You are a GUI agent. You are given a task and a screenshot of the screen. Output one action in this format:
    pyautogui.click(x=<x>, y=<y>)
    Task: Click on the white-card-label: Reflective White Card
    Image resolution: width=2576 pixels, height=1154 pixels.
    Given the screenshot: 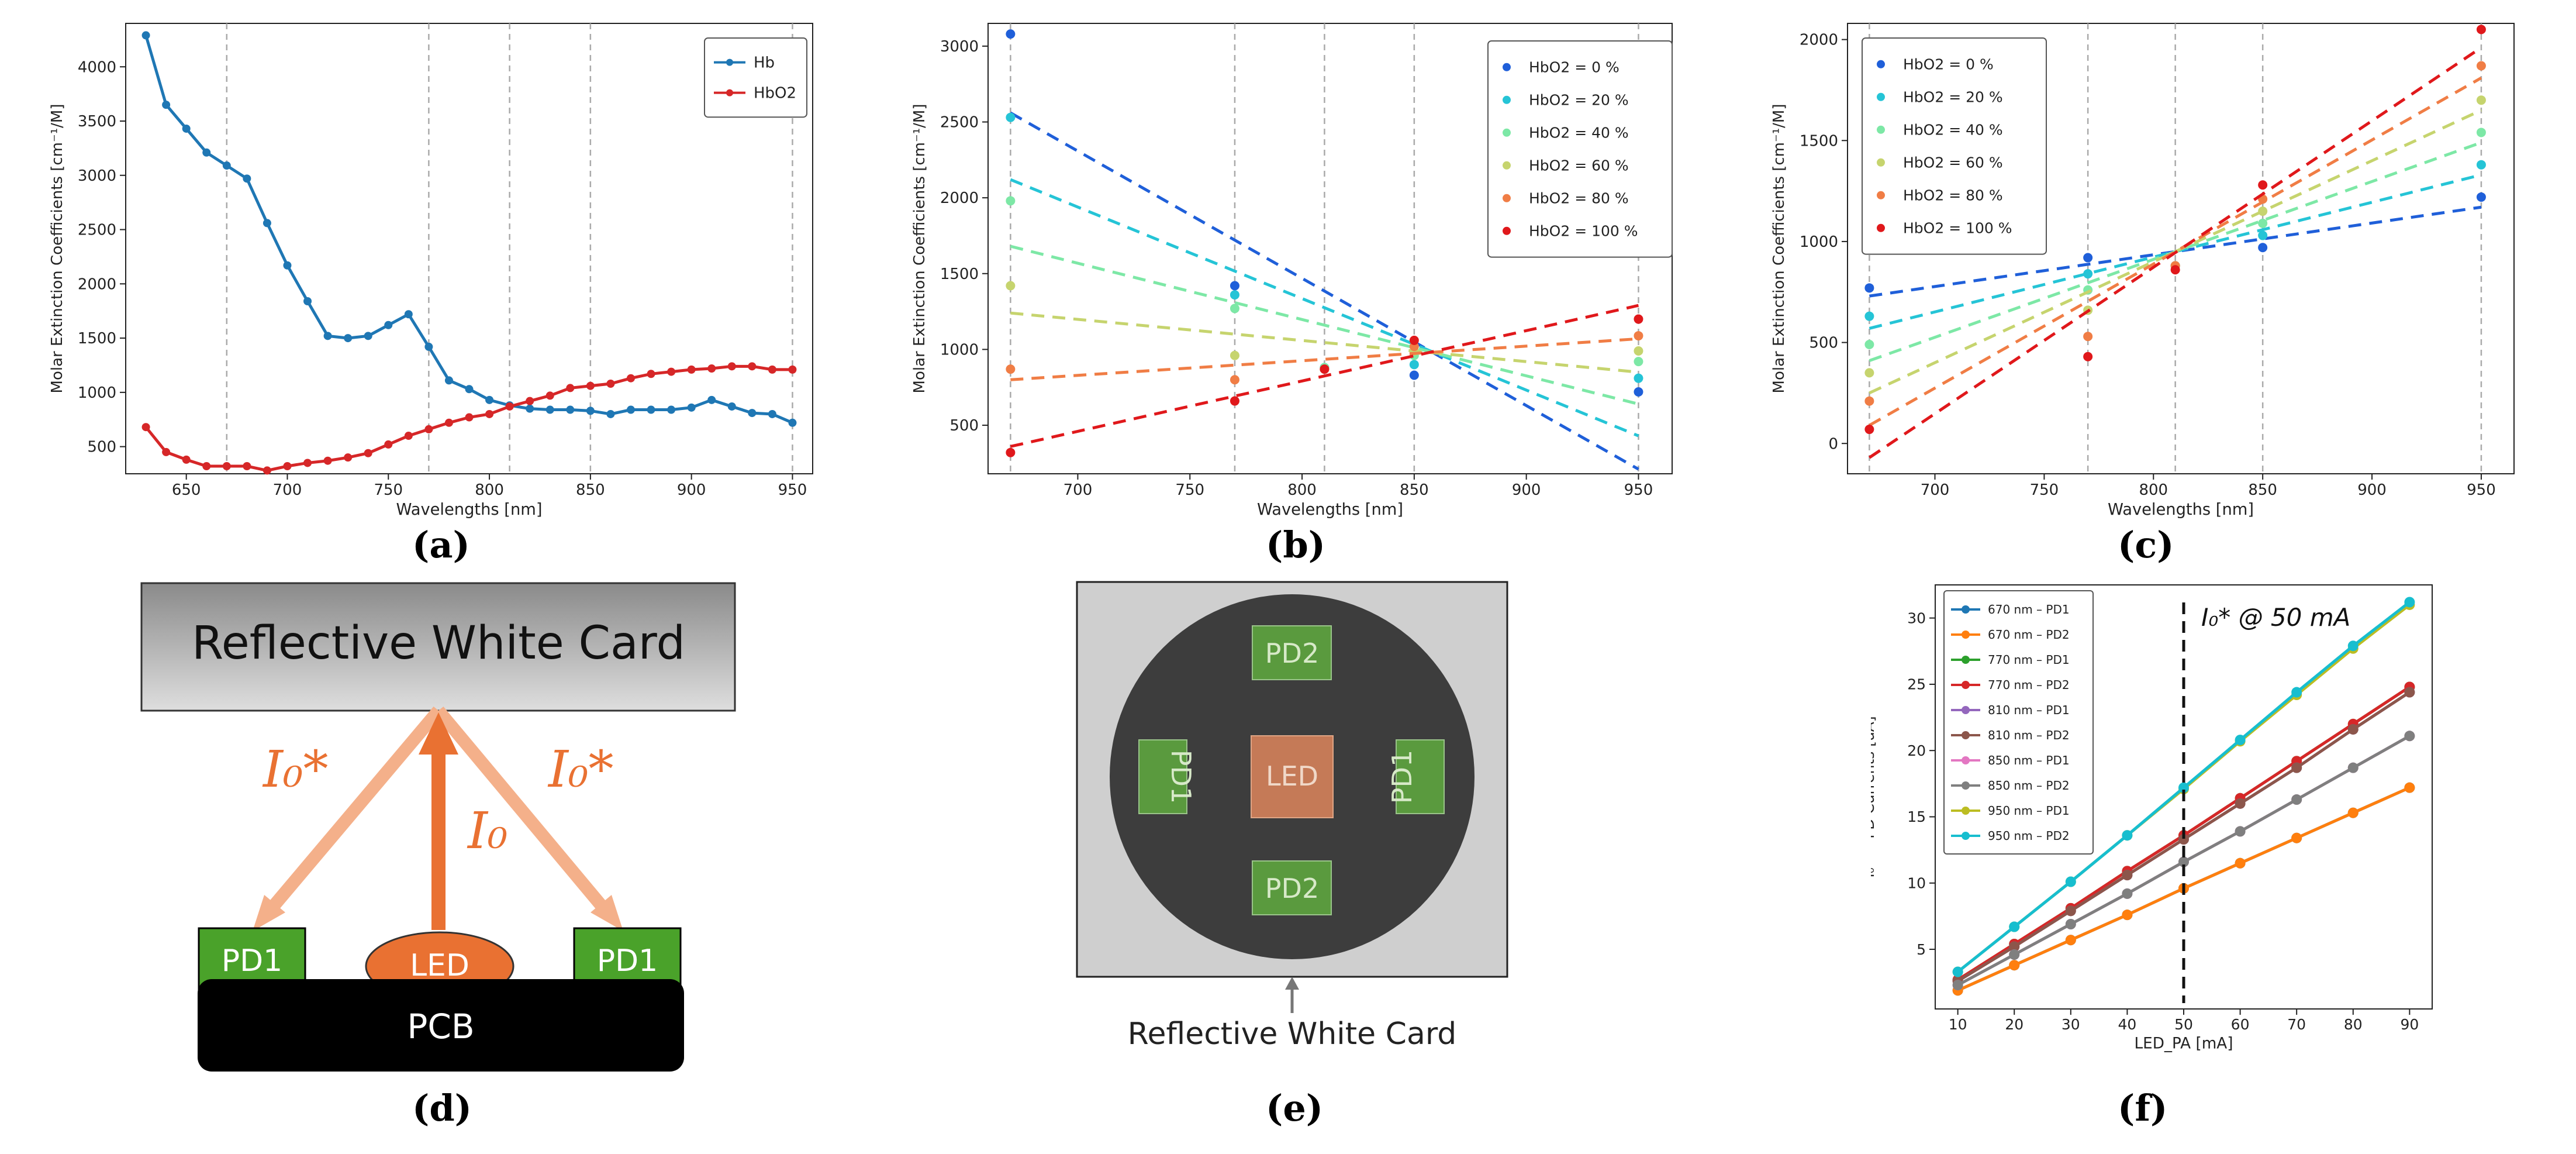 What is the action you would take?
    pyautogui.click(x=438, y=643)
    